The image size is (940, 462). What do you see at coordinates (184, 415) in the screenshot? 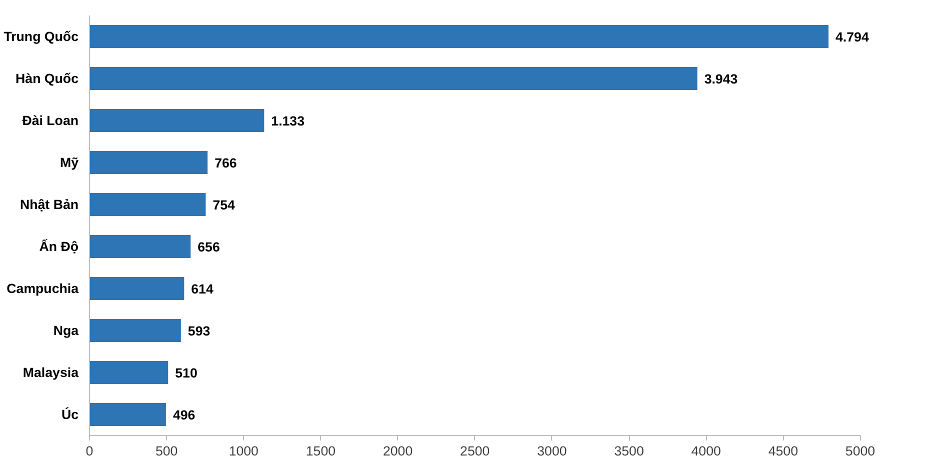
I see `data-label: 496` at bounding box center [184, 415].